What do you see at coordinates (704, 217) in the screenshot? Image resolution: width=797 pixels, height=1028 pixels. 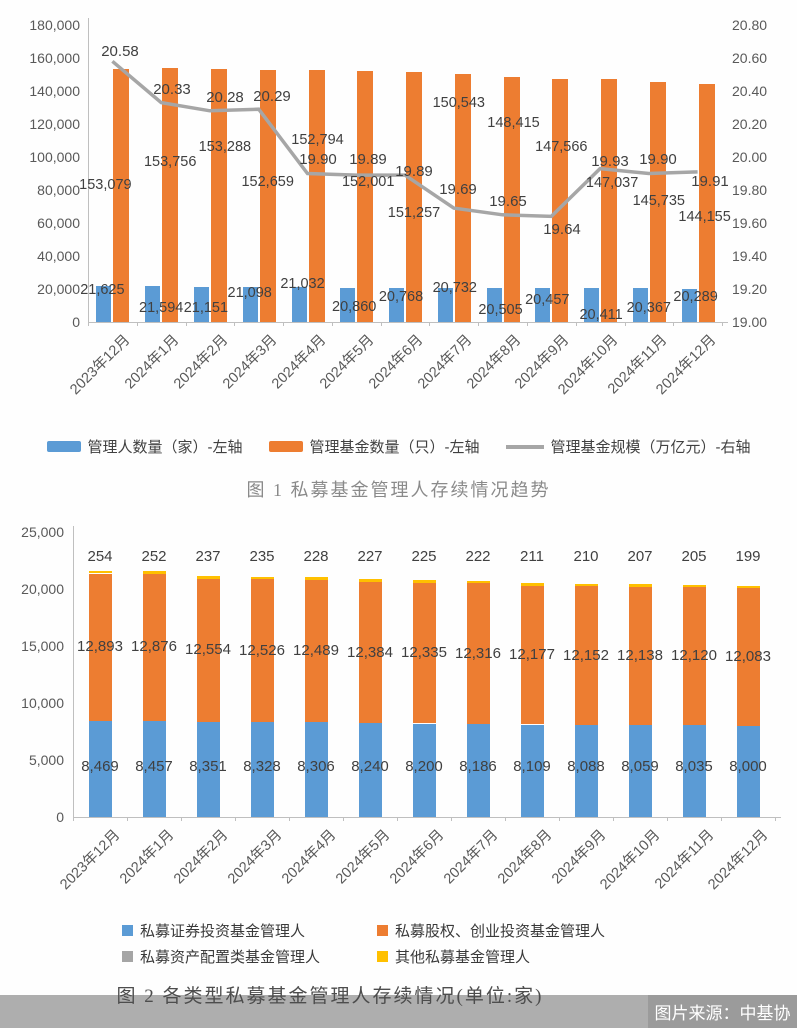 I see `fund-count-data-label: 144,155` at bounding box center [704, 217].